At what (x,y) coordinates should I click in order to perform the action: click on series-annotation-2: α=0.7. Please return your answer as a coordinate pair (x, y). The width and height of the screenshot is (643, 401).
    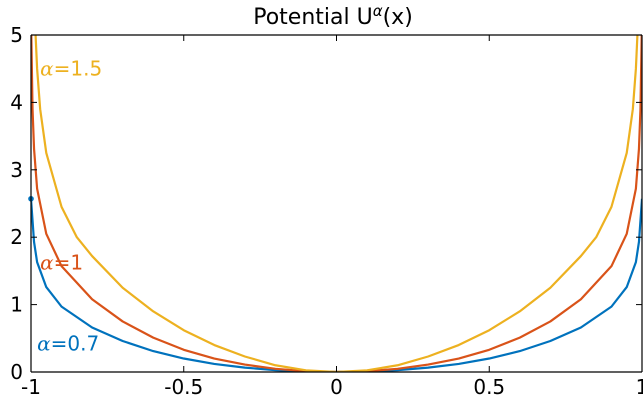
    Looking at the image, I should click on (68, 343).